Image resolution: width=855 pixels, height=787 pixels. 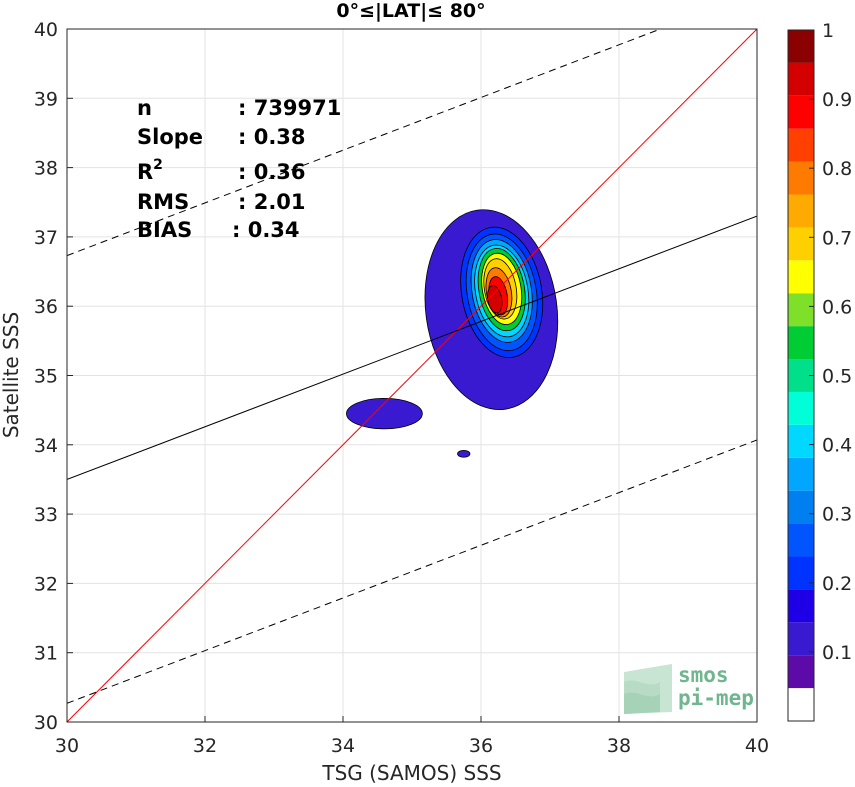 I want to click on colorbar-tick-label: 0.9, so click(x=837, y=100).